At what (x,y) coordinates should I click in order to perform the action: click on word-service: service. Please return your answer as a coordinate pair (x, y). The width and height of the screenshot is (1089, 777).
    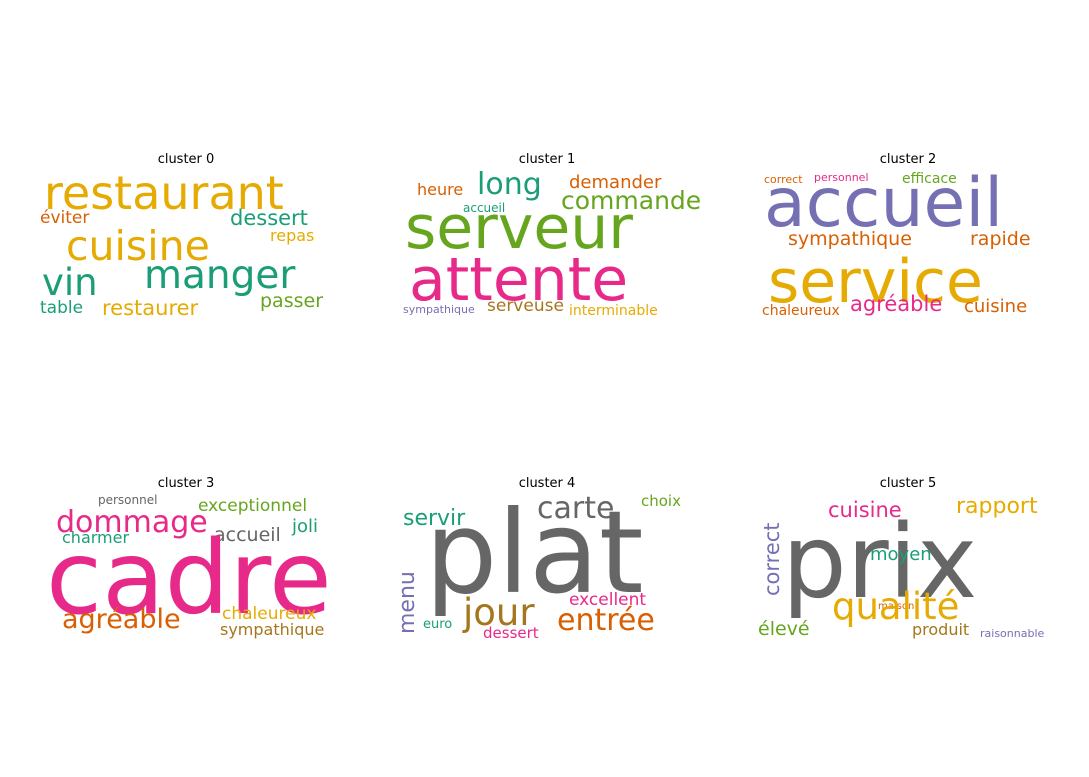
    Looking at the image, I should click on (875, 282).